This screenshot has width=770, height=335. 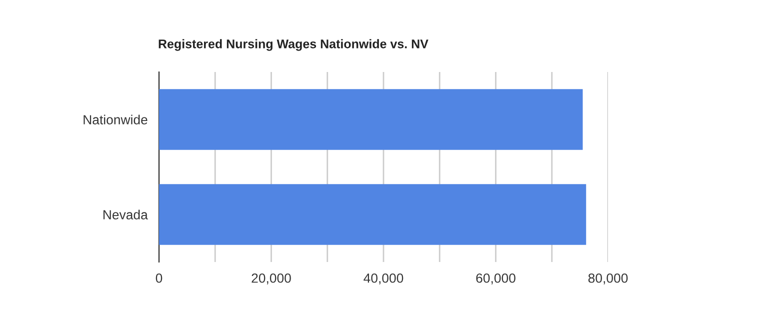 I want to click on x-tick-label: 20,000, so click(x=271, y=278).